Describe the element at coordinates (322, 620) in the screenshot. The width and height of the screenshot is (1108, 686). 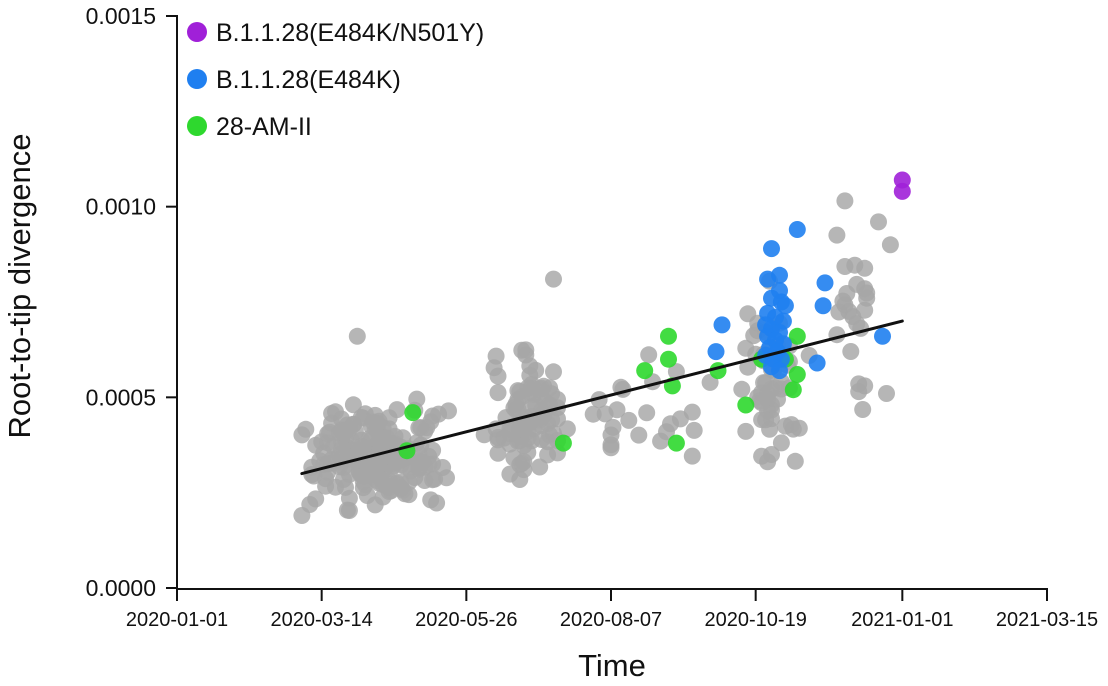
I see `x-tick-label: 2020-03-14` at that location.